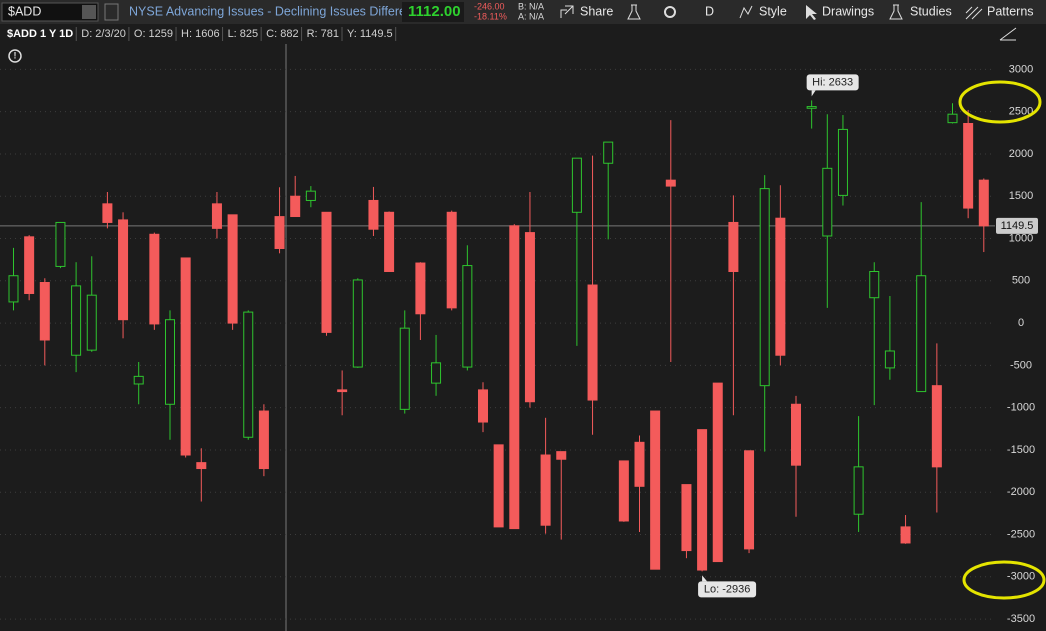  Describe the element at coordinates (811, 12) in the screenshot. I see `drawings-icon` at that location.